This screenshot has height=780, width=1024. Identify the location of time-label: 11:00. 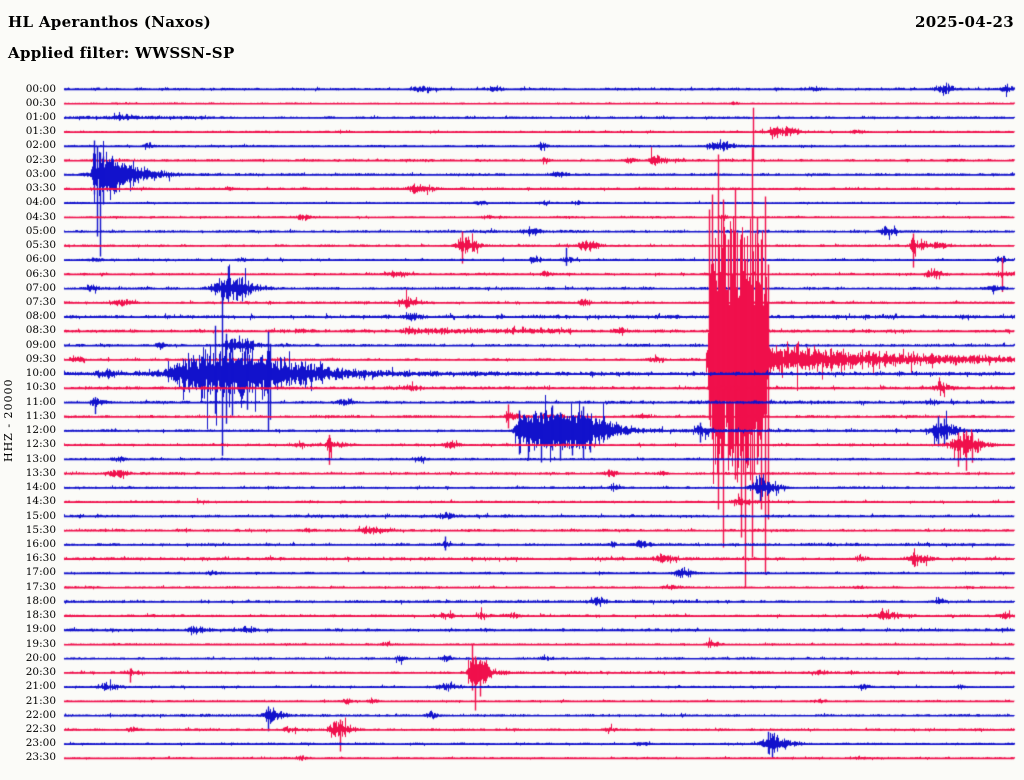
(40, 401).